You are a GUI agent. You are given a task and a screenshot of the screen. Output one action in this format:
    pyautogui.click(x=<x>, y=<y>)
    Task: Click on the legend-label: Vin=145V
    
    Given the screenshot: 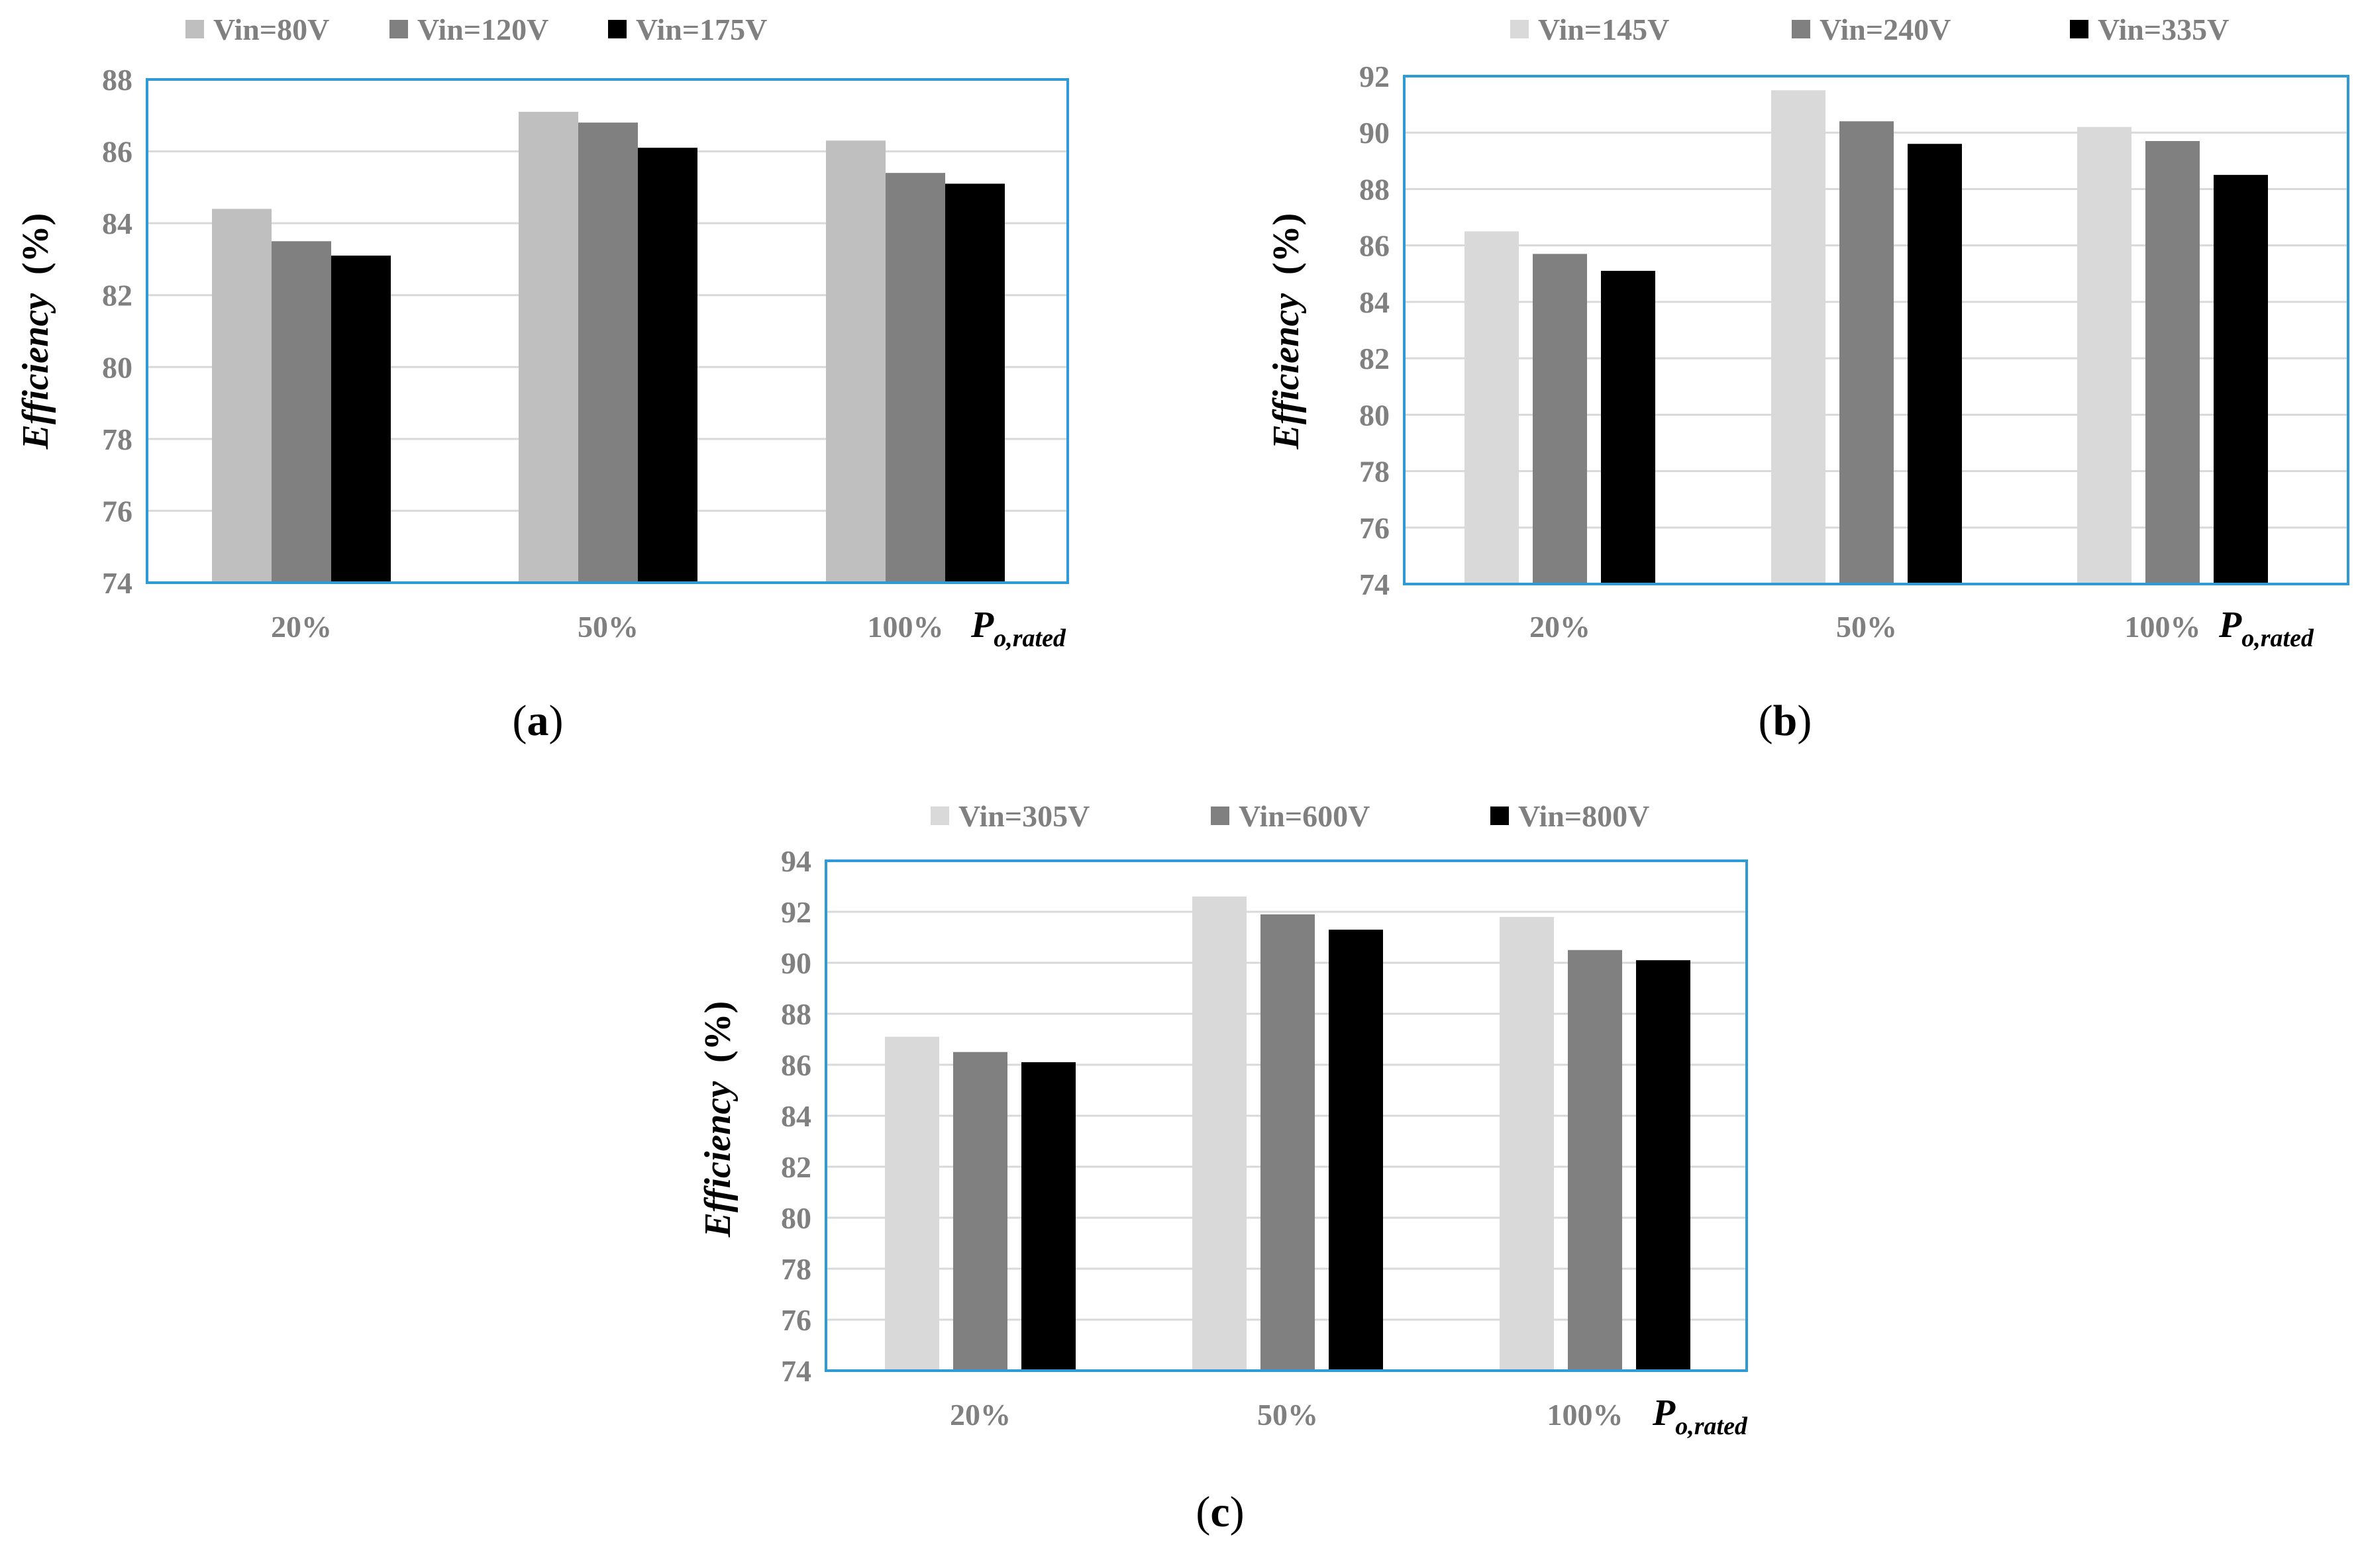 What is the action you would take?
    pyautogui.click(x=1603, y=29)
    